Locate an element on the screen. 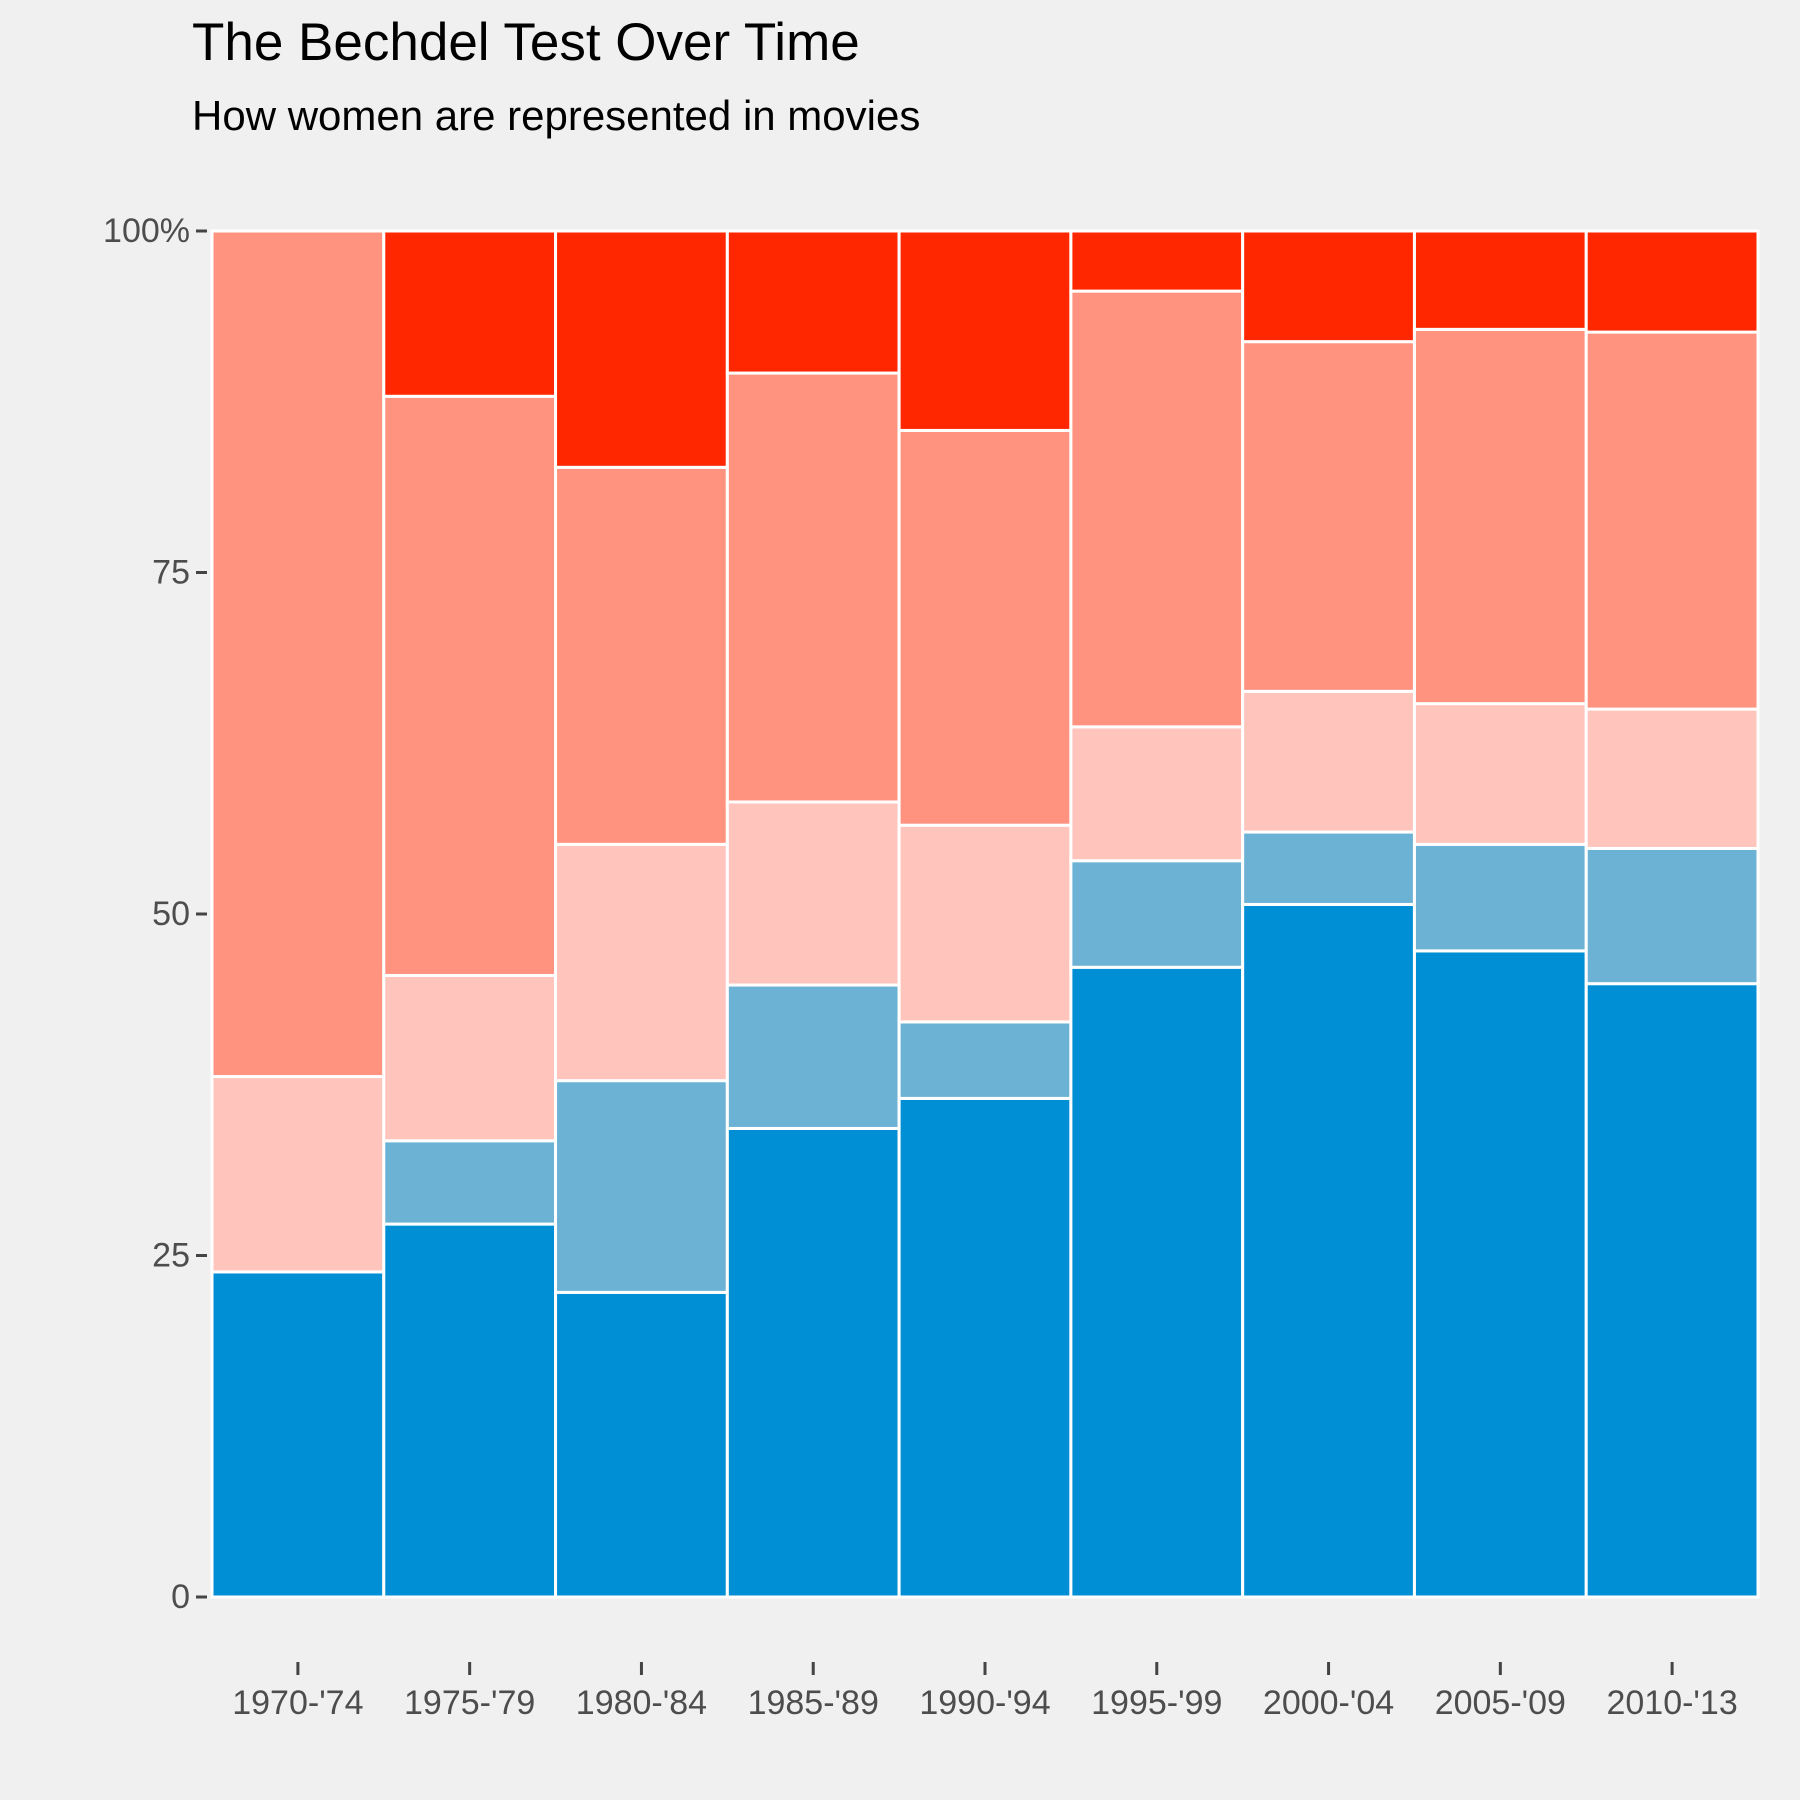 The width and height of the screenshot is (1800, 1800). chart-subtitle: How women are represented in movies is located at coordinates (556, 115).